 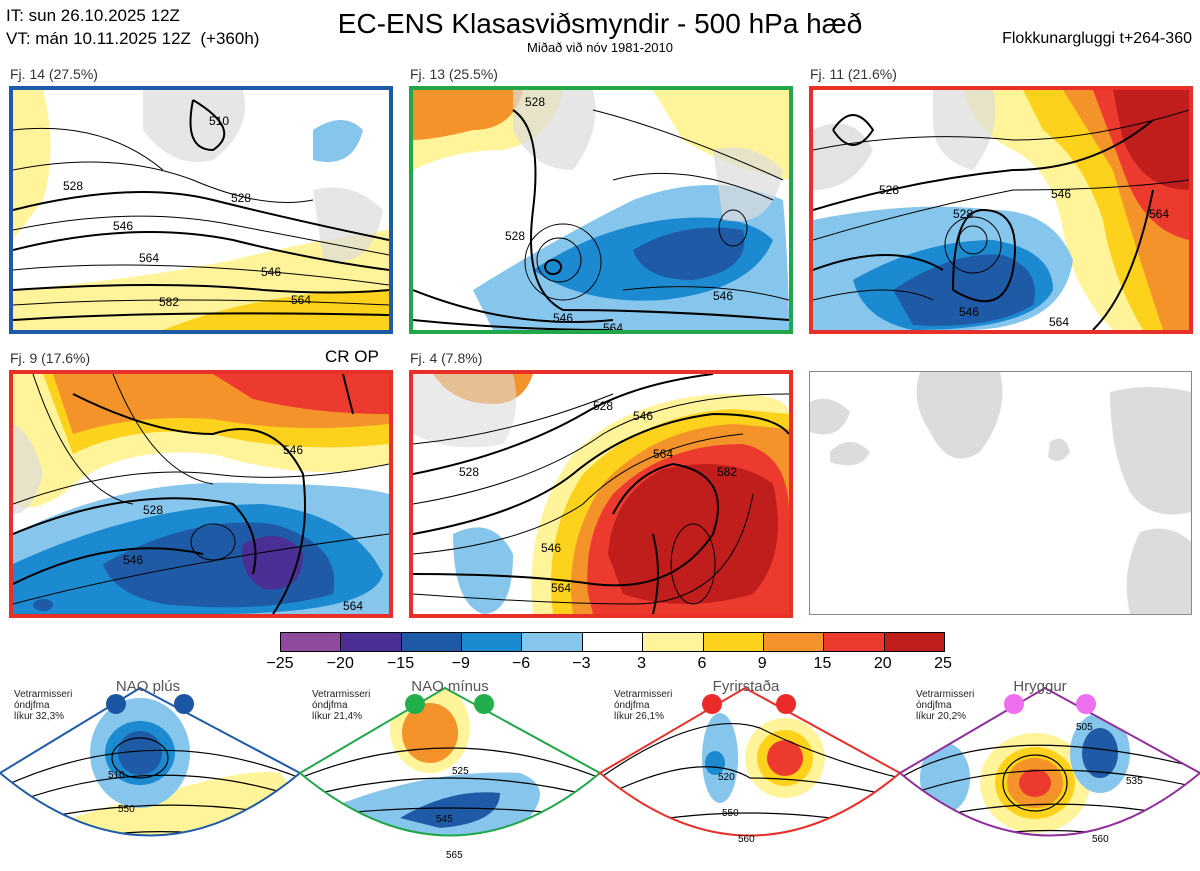 What do you see at coordinates (943, 663) in the screenshot?
I see `colorbar-tick-label: 25` at bounding box center [943, 663].